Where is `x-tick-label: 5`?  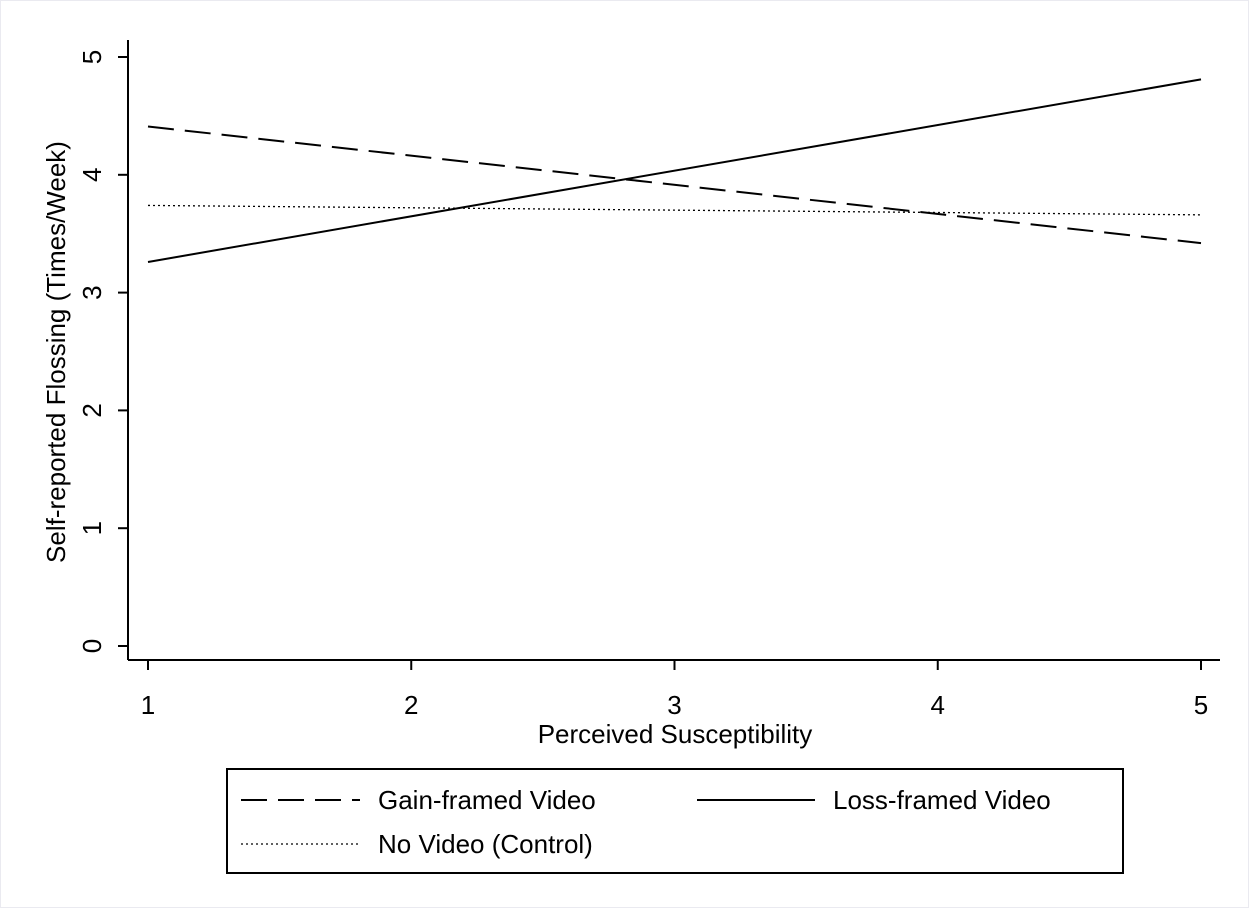 x-tick-label: 5 is located at coordinates (1201, 705).